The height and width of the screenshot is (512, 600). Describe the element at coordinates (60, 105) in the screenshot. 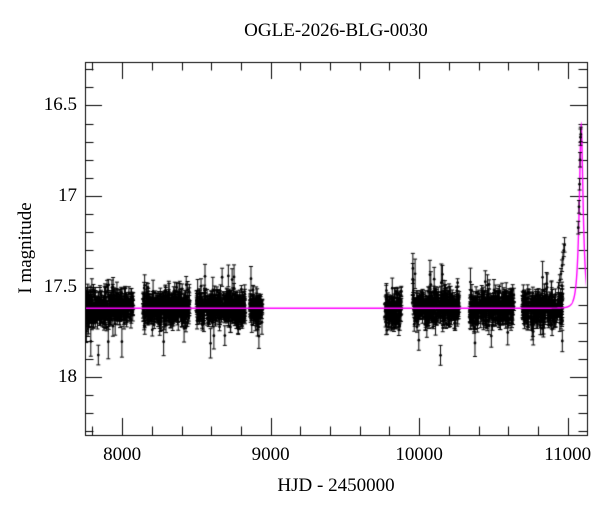

I see `y-tick-label-16.5: 16.5` at that location.